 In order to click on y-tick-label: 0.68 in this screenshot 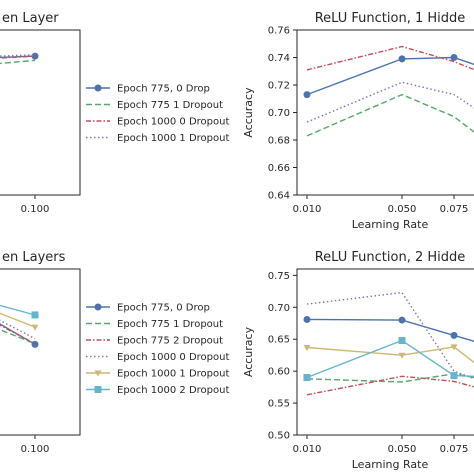, I will do `click(279, 141)`.